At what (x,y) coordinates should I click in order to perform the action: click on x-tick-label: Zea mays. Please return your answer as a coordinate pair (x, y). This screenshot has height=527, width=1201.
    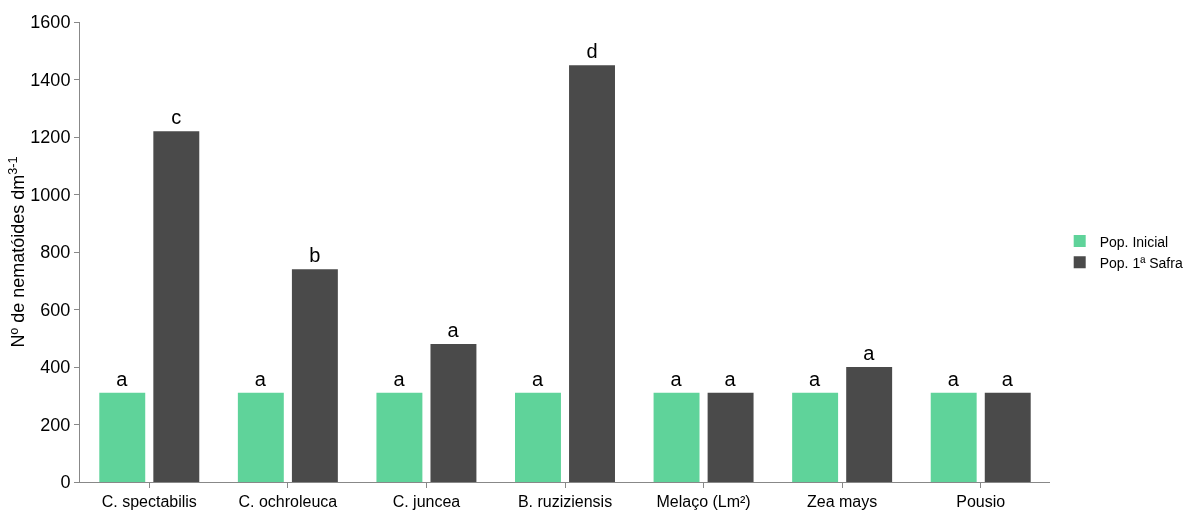
    Looking at the image, I should click on (842, 502).